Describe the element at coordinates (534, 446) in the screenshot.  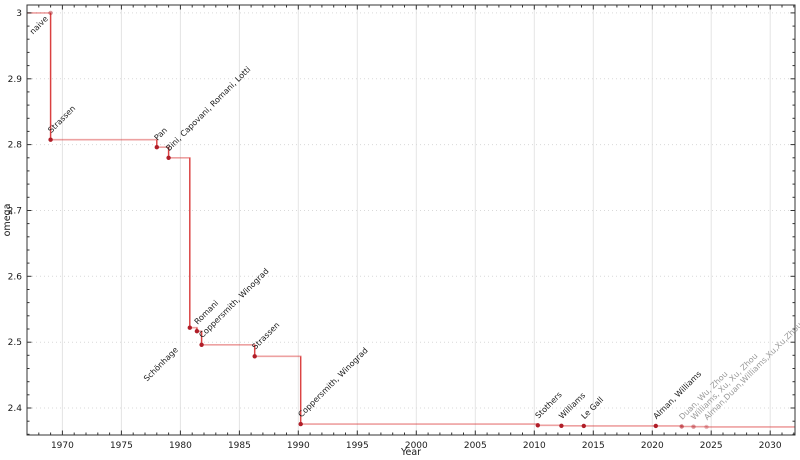
I see `x-axis-tick-label: 2010` at that location.